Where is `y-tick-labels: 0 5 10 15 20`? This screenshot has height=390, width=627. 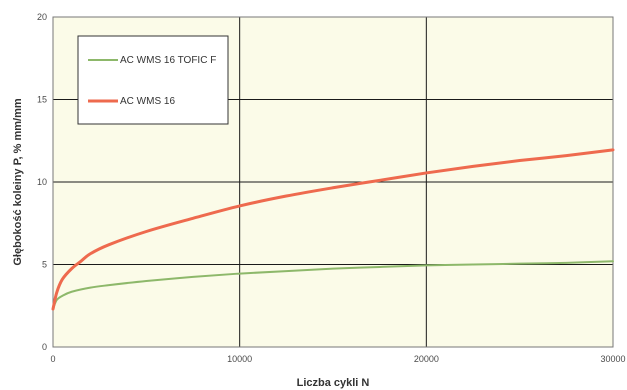 y-tick-labels: 0 5 10 15 20 is located at coordinates (42, 182).